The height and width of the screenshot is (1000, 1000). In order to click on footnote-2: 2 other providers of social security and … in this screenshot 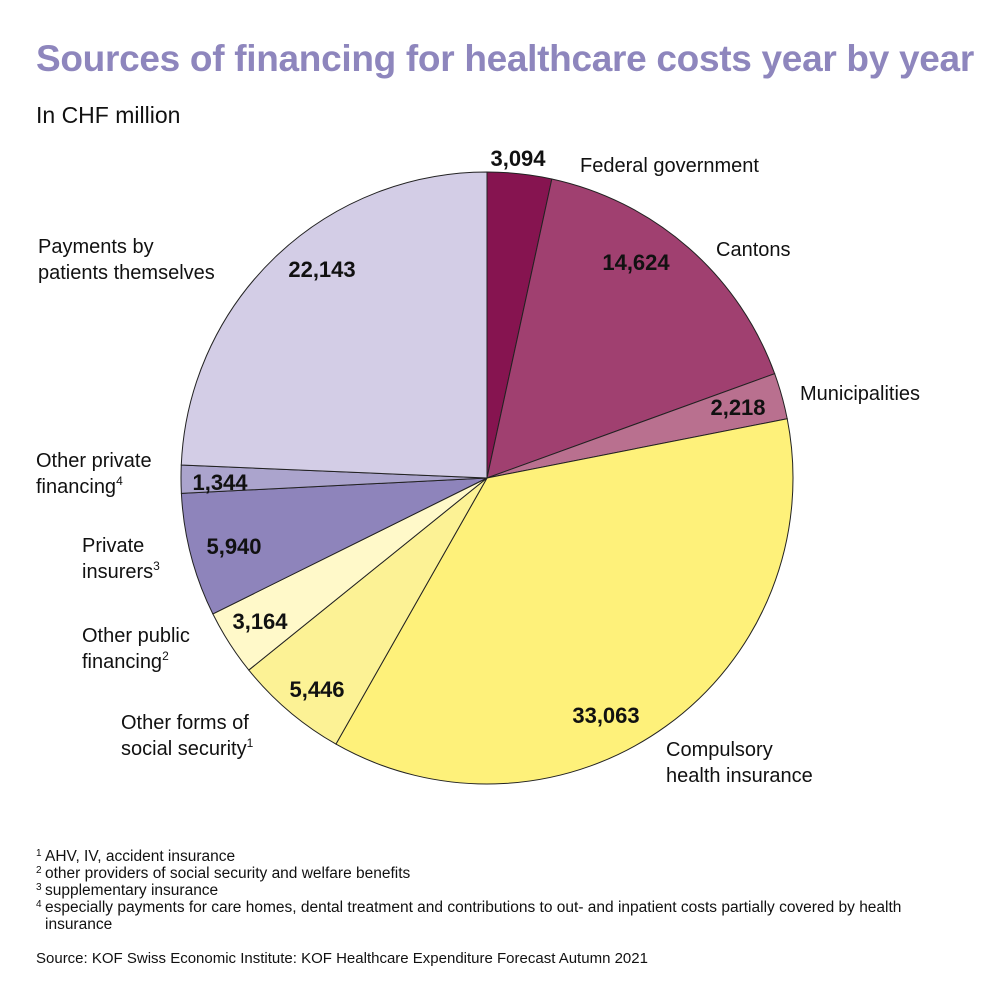, I will do `click(496, 873)`.